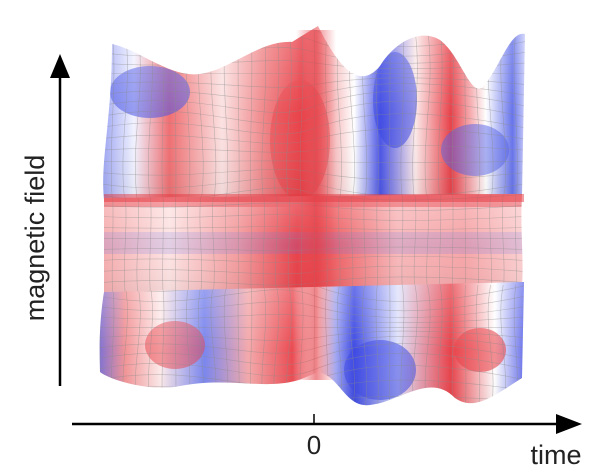 This screenshot has height=476, width=600. I want to click on x-axis-arrowhead, so click(569, 424).